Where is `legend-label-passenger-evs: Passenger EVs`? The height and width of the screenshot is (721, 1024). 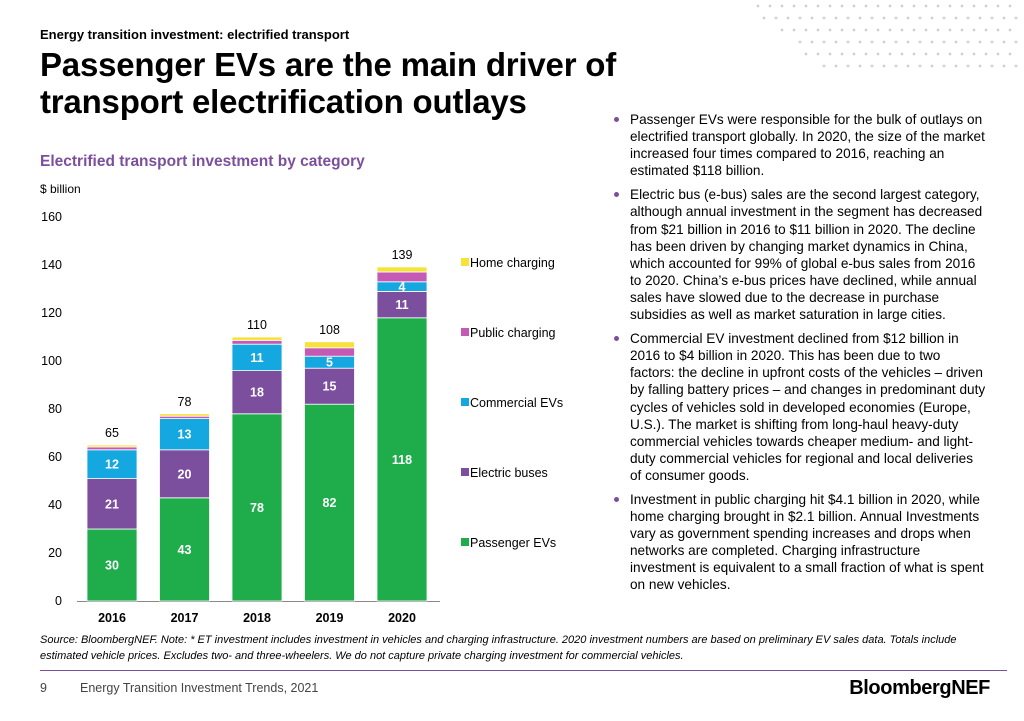
legend-label-passenger-evs: Passenger EVs is located at coordinates (513, 543).